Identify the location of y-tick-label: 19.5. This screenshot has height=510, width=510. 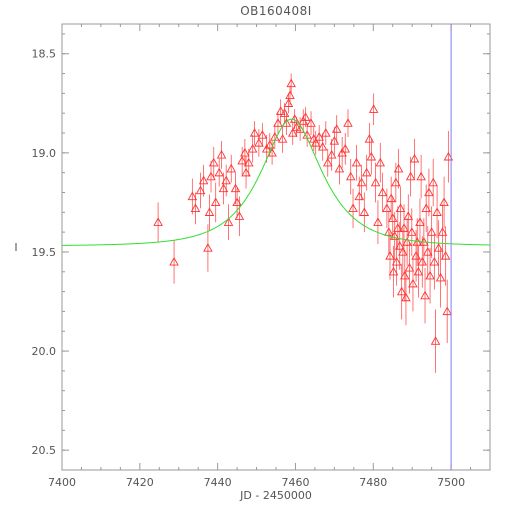
(44, 252).